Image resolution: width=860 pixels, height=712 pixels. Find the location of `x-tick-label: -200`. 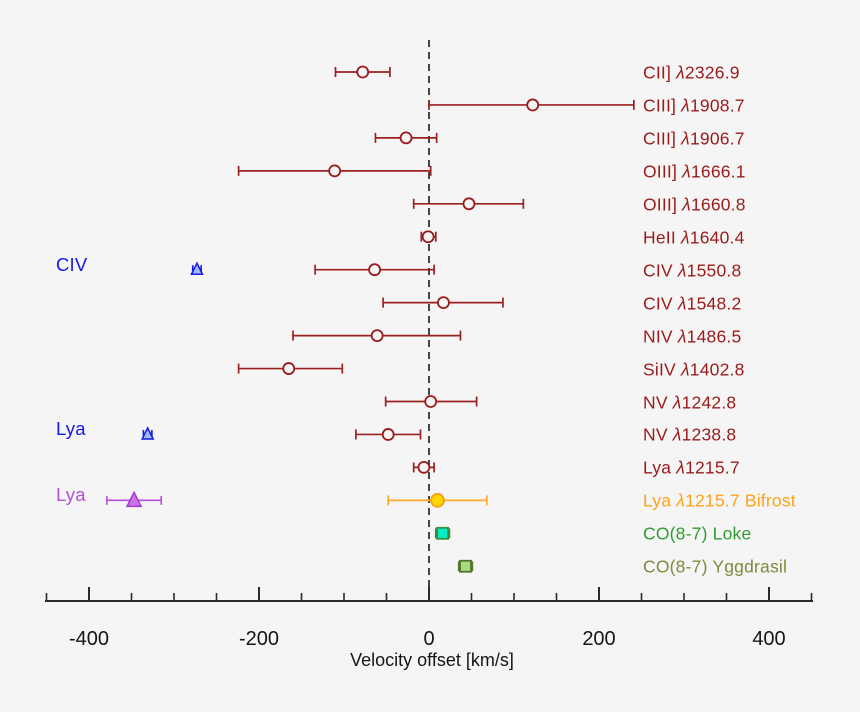

x-tick-label: -200 is located at coordinates (259, 639).